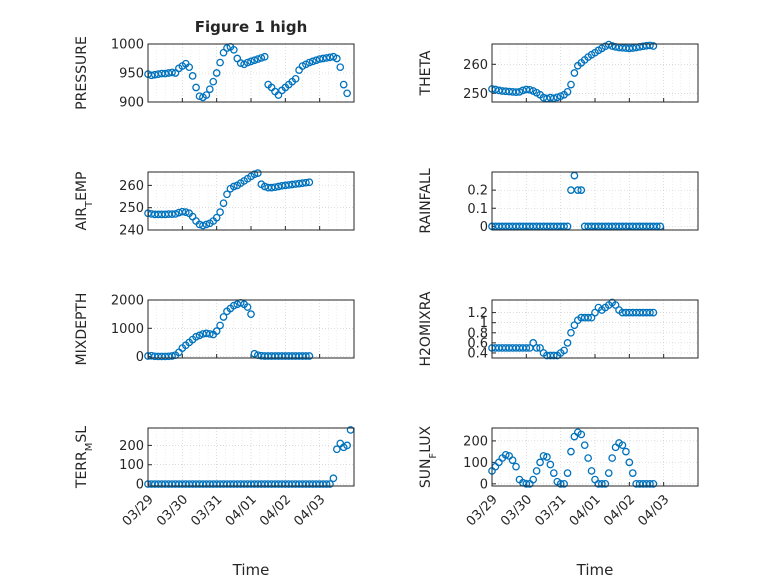 The height and width of the screenshot is (583, 778). I want to click on y-axis-label: MIXDEPTH, so click(82, 329).